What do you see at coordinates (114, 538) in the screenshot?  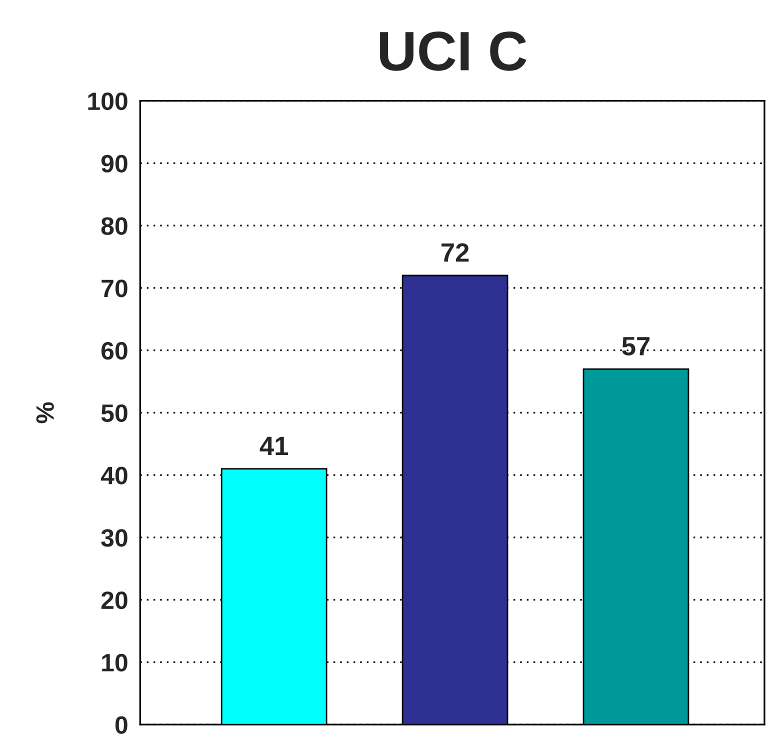 I see `y-tick-label: 30` at bounding box center [114, 538].